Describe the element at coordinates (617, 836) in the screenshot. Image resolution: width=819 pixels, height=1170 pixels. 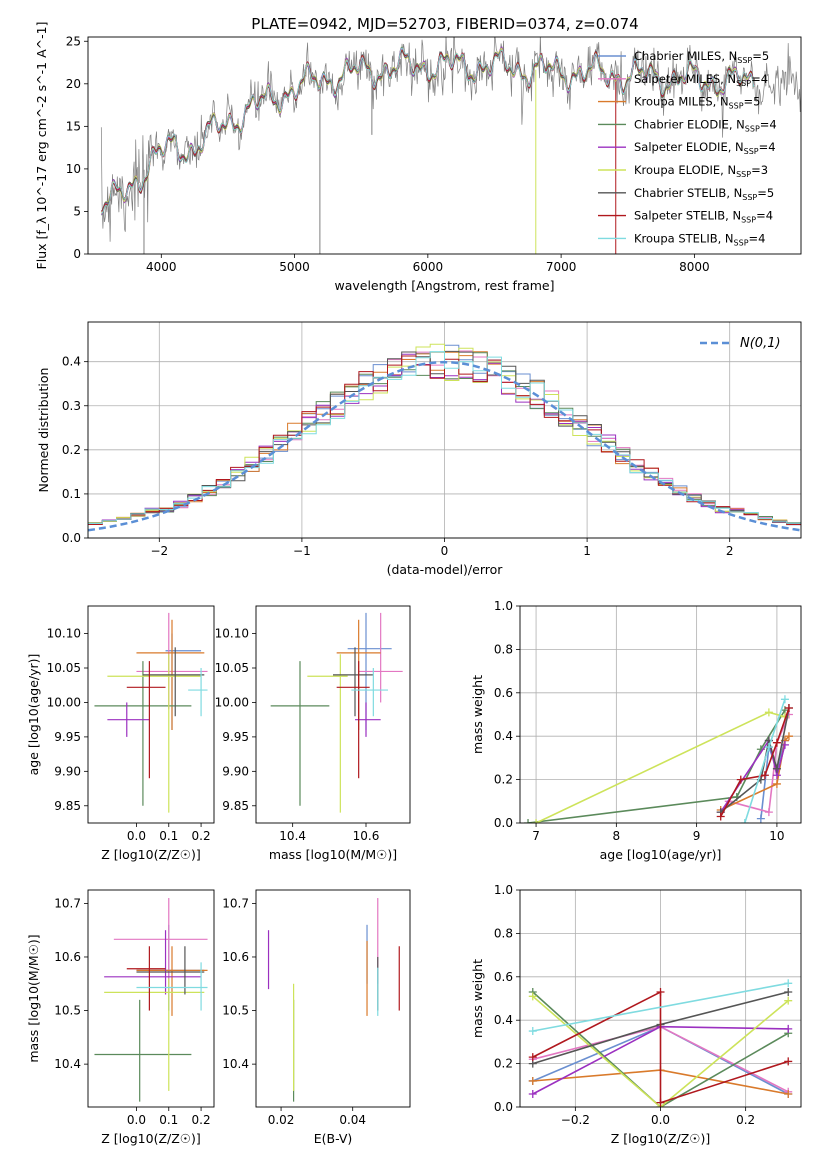
I see `x-tick-label: 8` at that location.